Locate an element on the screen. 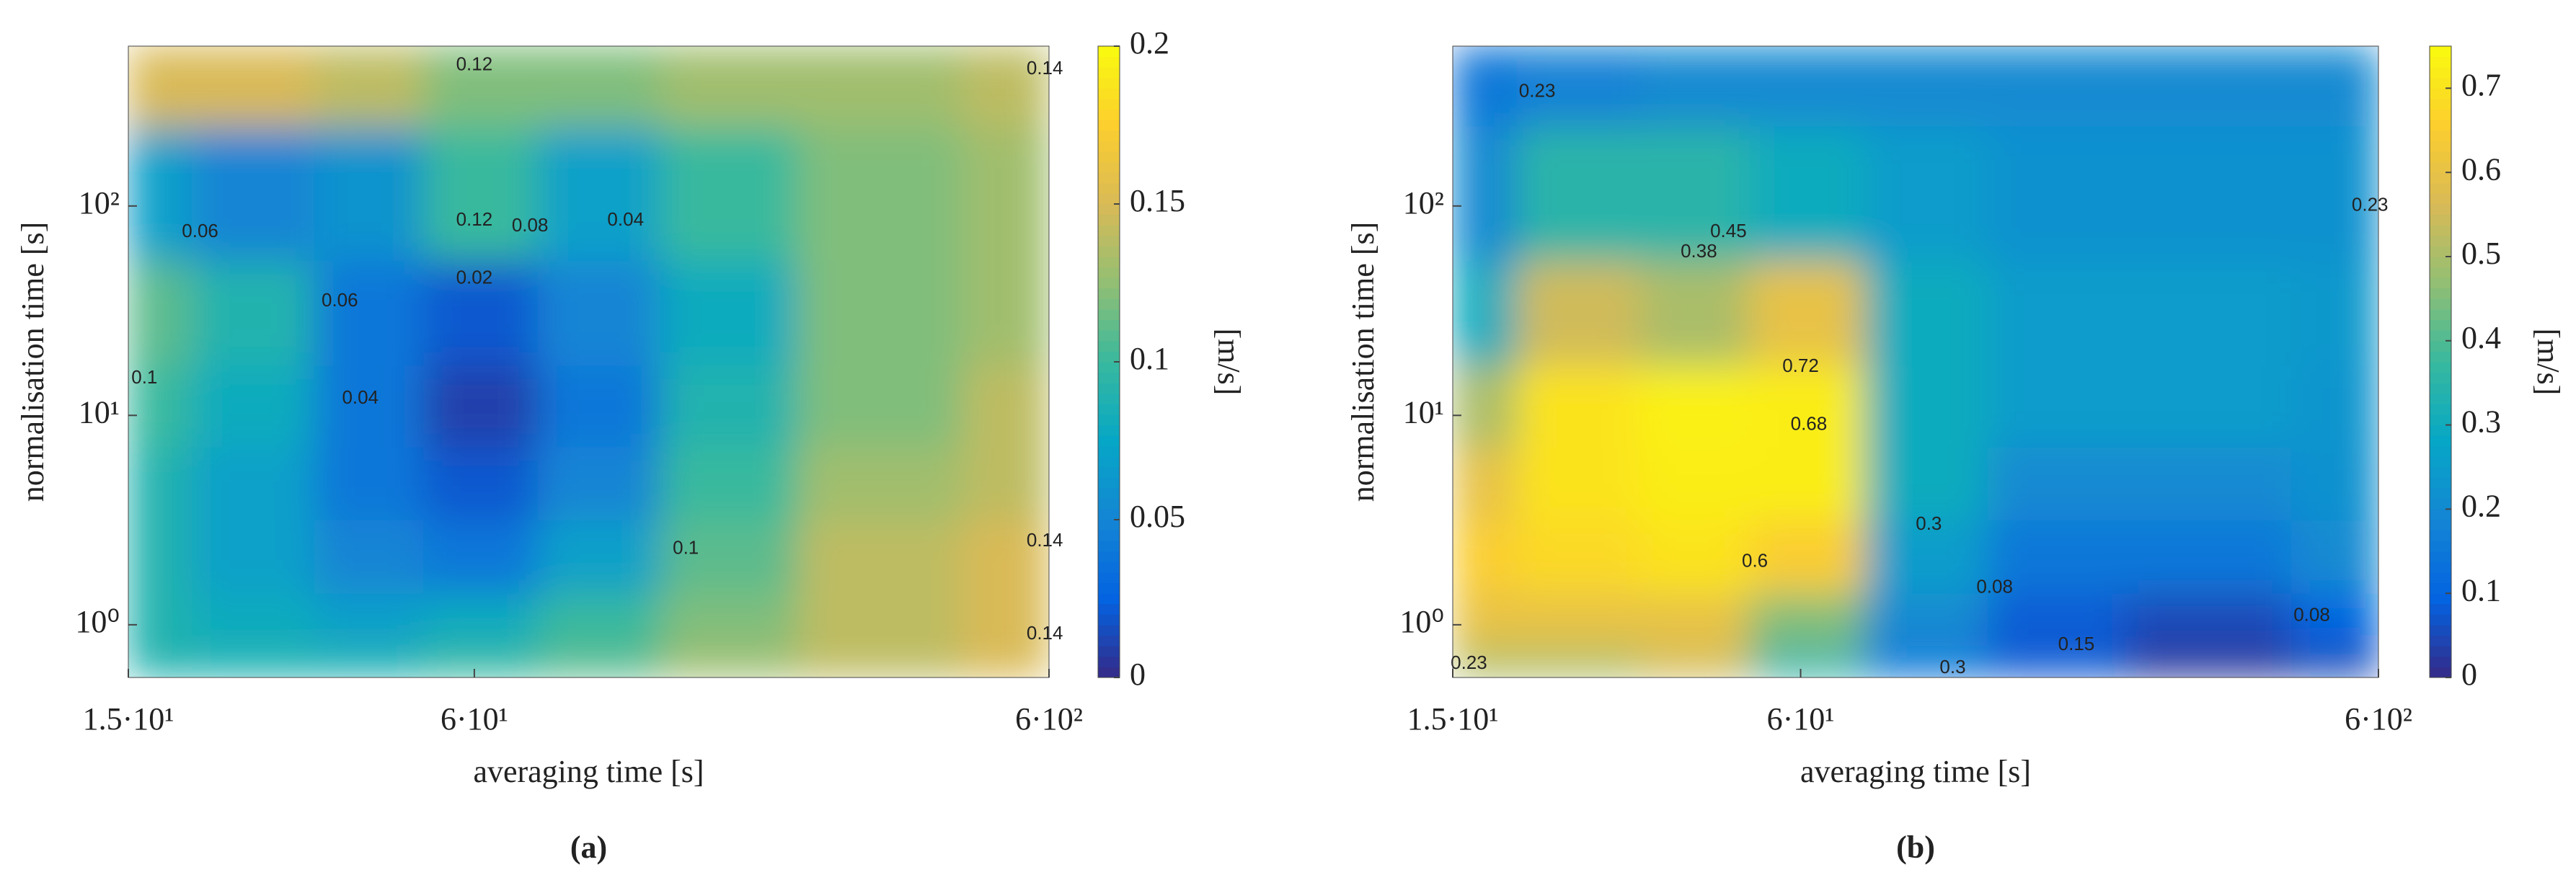  contour-label: 0.02 is located at coordinates (474, 277).